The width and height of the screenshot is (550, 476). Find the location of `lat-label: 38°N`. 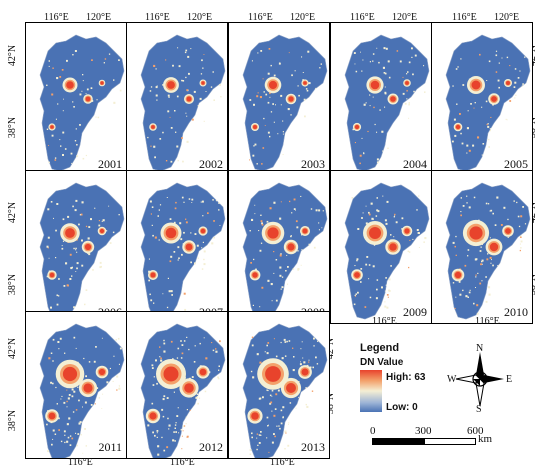

lat-label: 38°N is located at coordinates (13, 420).